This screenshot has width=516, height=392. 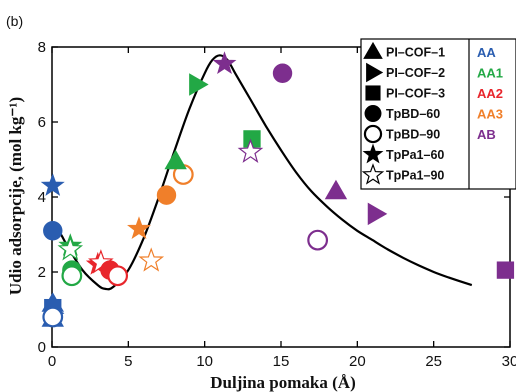 I want to click on legend-entry-label: TpBD–90, so click(x=413, y=135).